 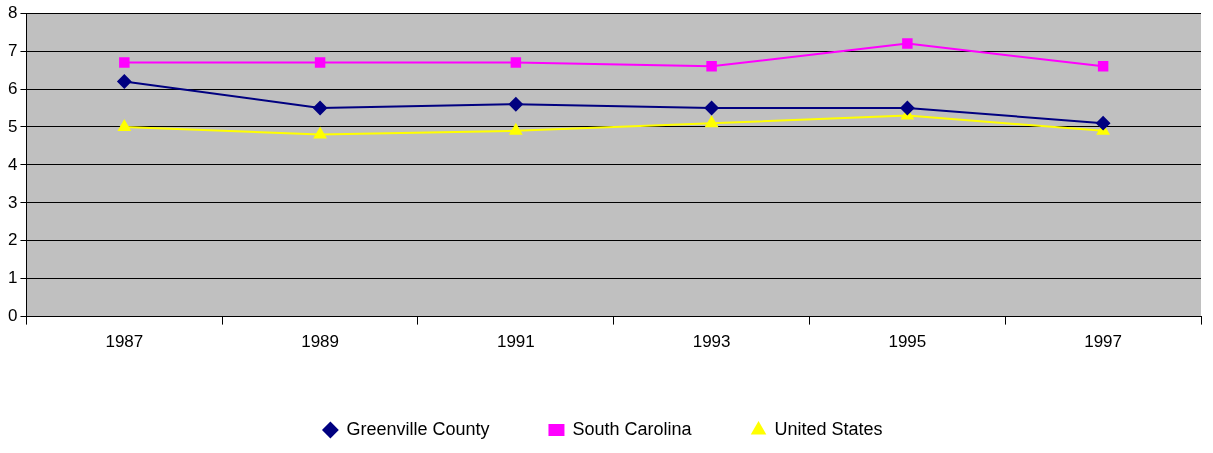 I want to click on x-tick-label: 1995, so click(x=907, y=342).